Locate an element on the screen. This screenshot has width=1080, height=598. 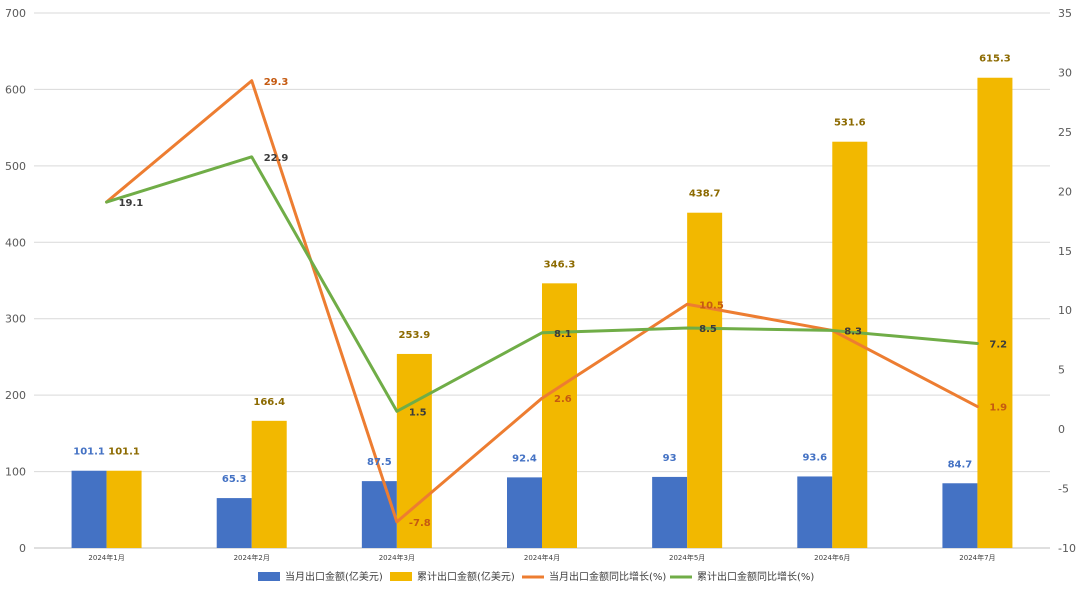
bar-data-label: 615.3 is located at coordinates (995, 59).